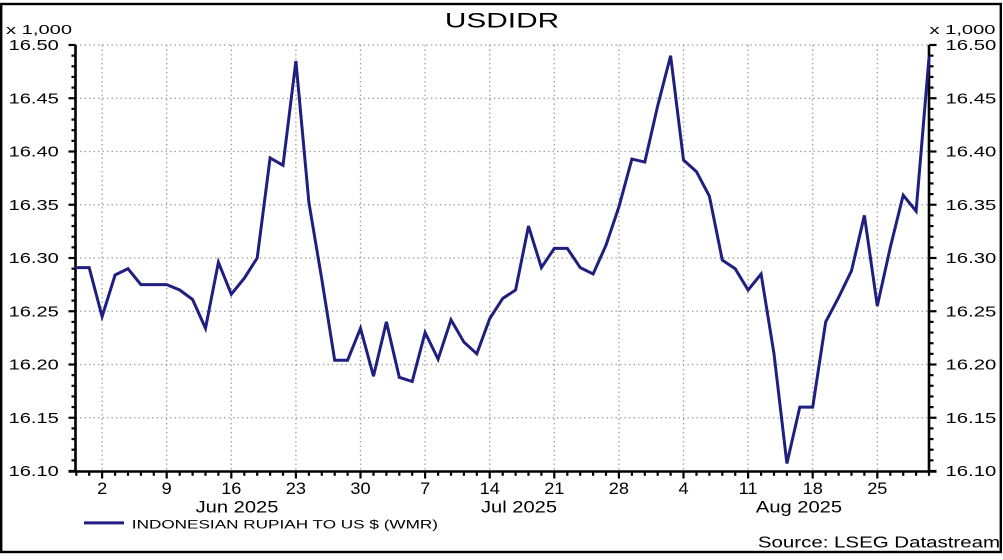 The image size is (1003, 560). Describe the element at coordinates (554, 488) in the screenshot. I see `svg-text: 21` at that location.